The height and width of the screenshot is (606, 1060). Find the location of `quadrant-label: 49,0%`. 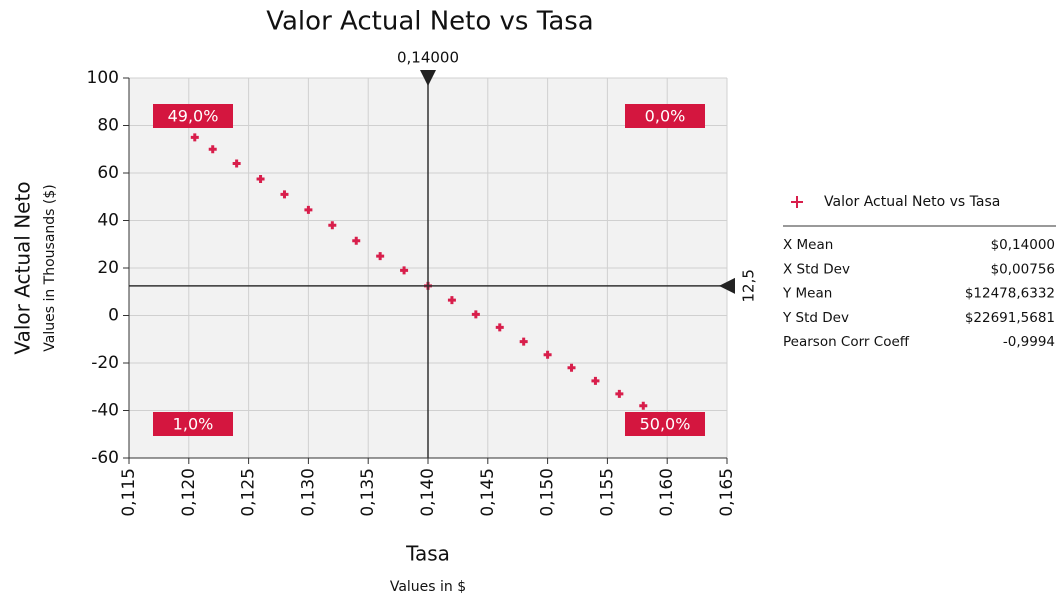

quadrant-label: 49,0% is located at coordinates (193, 116).